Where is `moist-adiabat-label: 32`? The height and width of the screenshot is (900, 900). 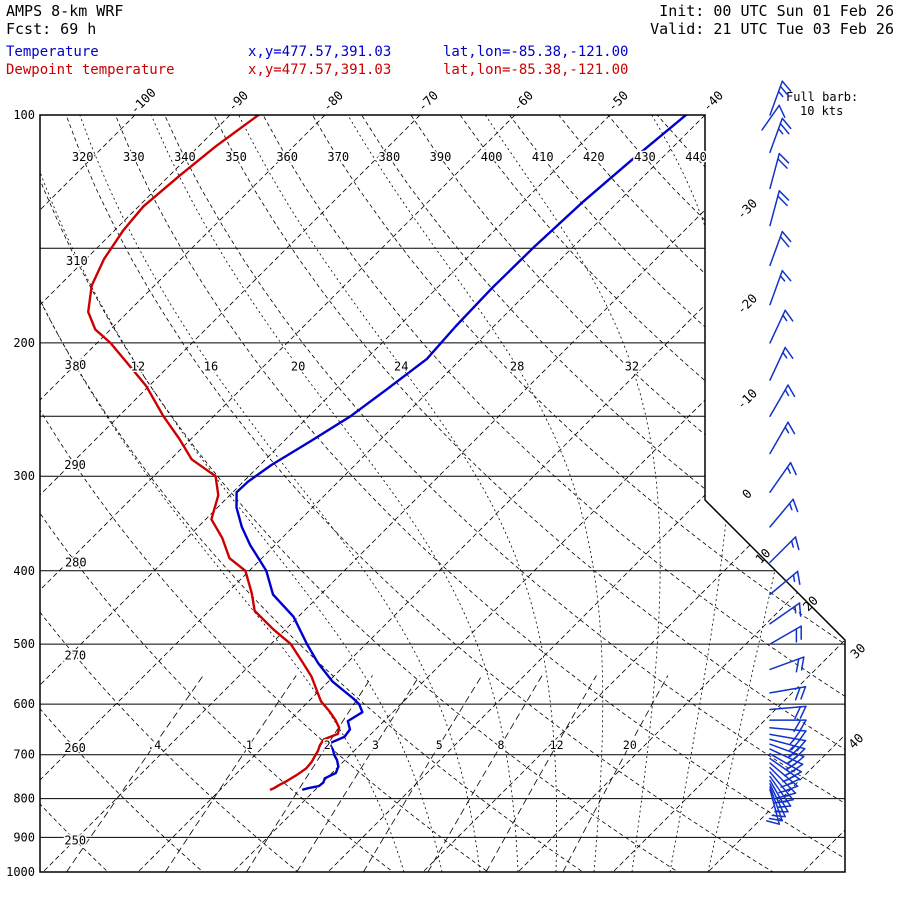
moist-adiabat-label: 32 is located at coordinates (632, 367).